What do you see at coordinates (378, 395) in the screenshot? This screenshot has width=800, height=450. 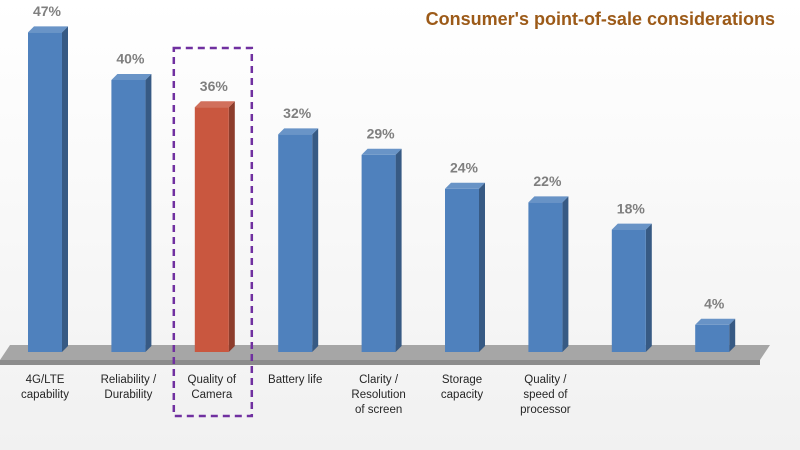 I see `x-tick-label: Clarity / Resolution of screen` at bounding box center [378, 395].